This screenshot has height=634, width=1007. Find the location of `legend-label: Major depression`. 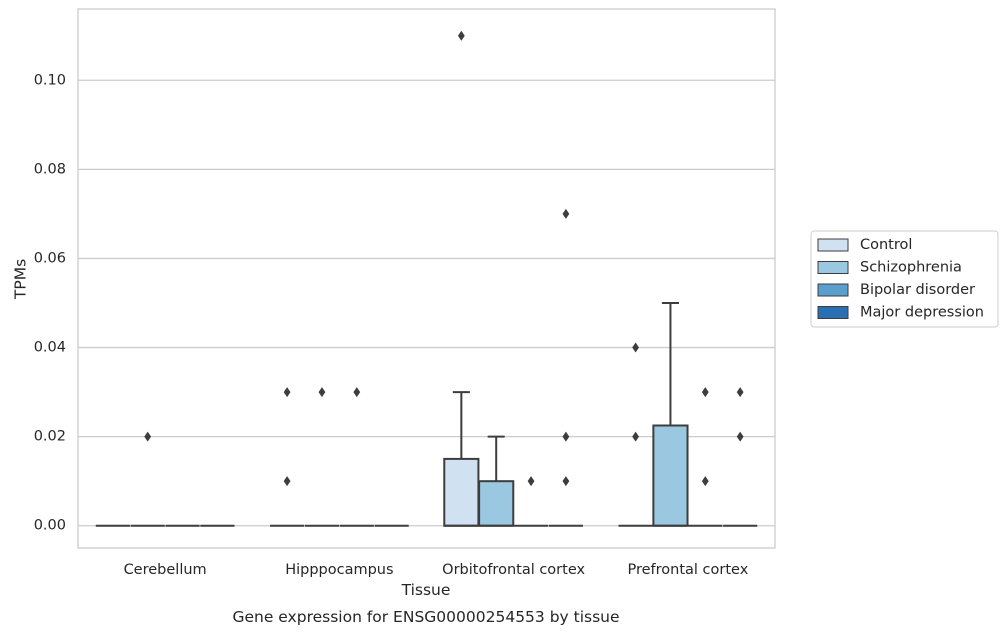

legend-label: Major depression is located at coordinates (922, 313).